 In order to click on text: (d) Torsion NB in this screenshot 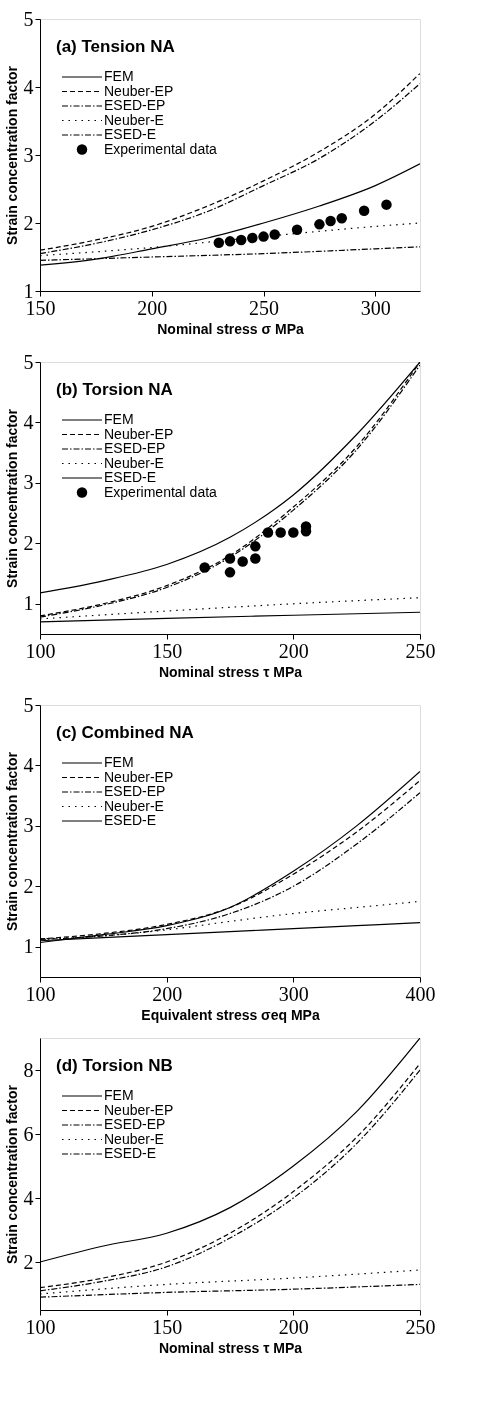, I will do `click(114, 1065)`.